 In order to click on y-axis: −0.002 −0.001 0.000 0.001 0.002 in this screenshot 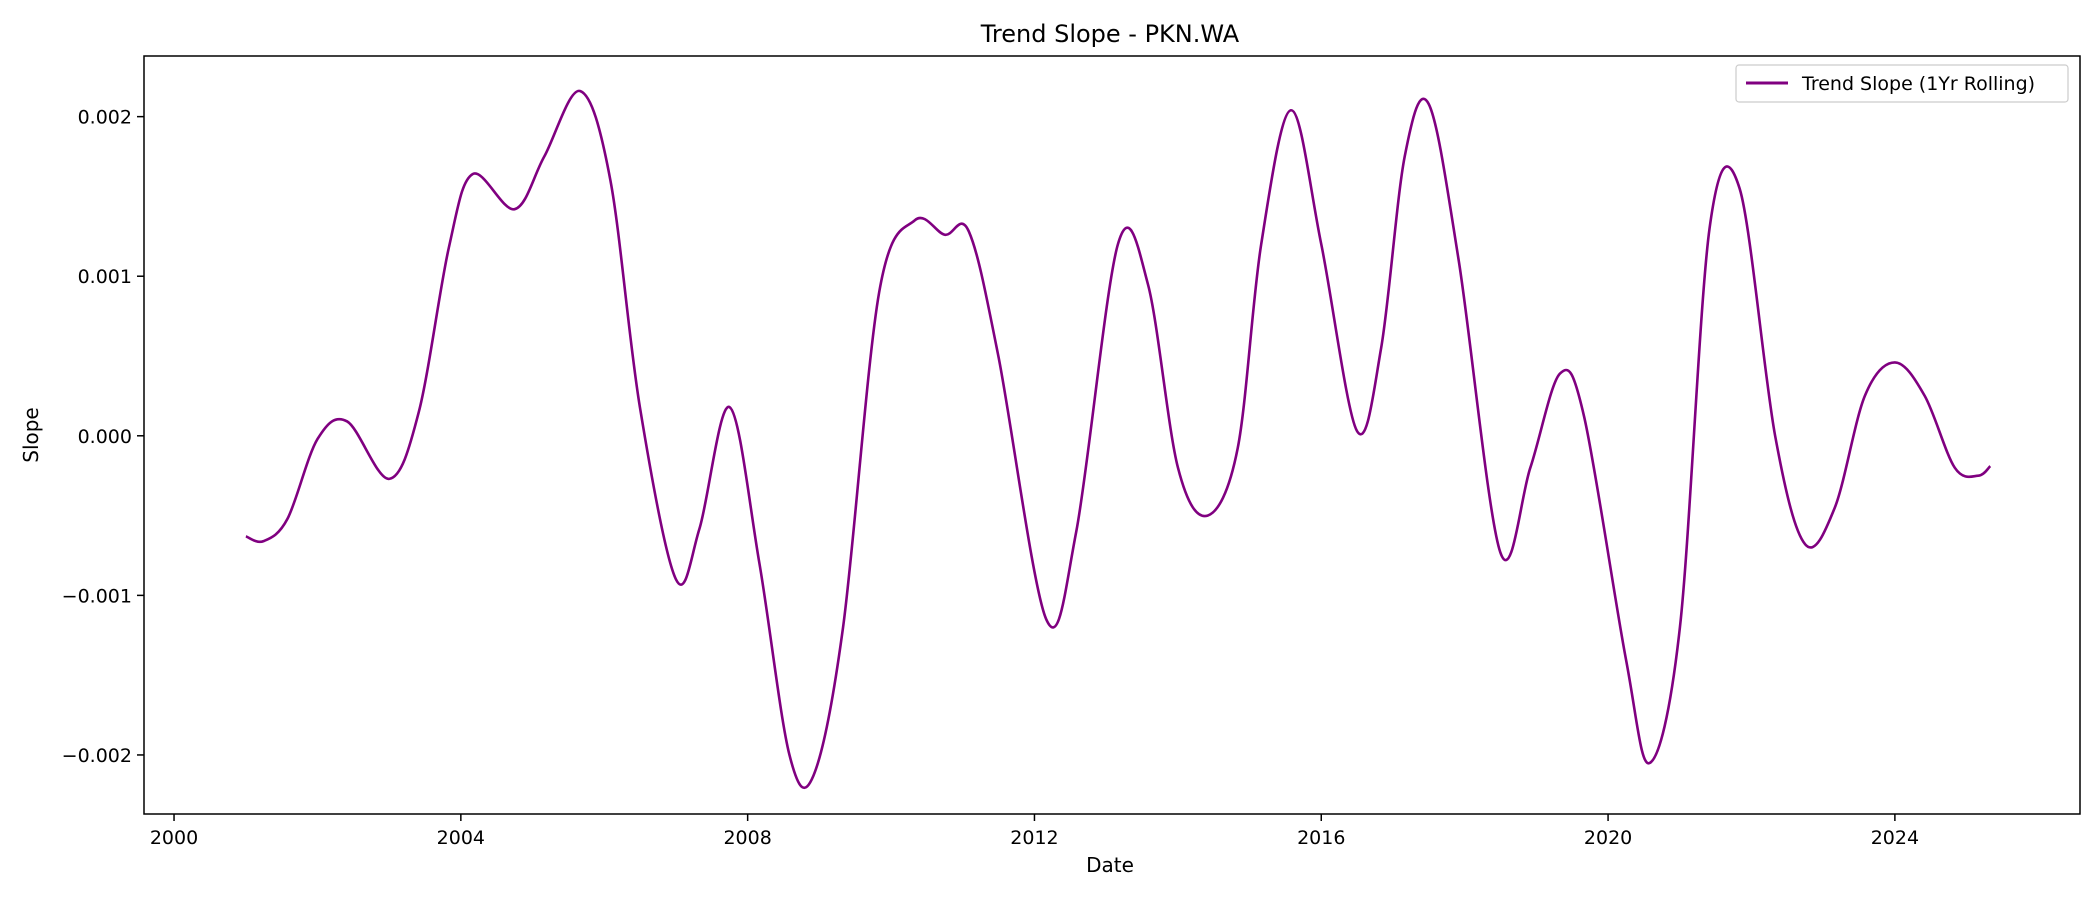, I will do `click(103, 437)`.